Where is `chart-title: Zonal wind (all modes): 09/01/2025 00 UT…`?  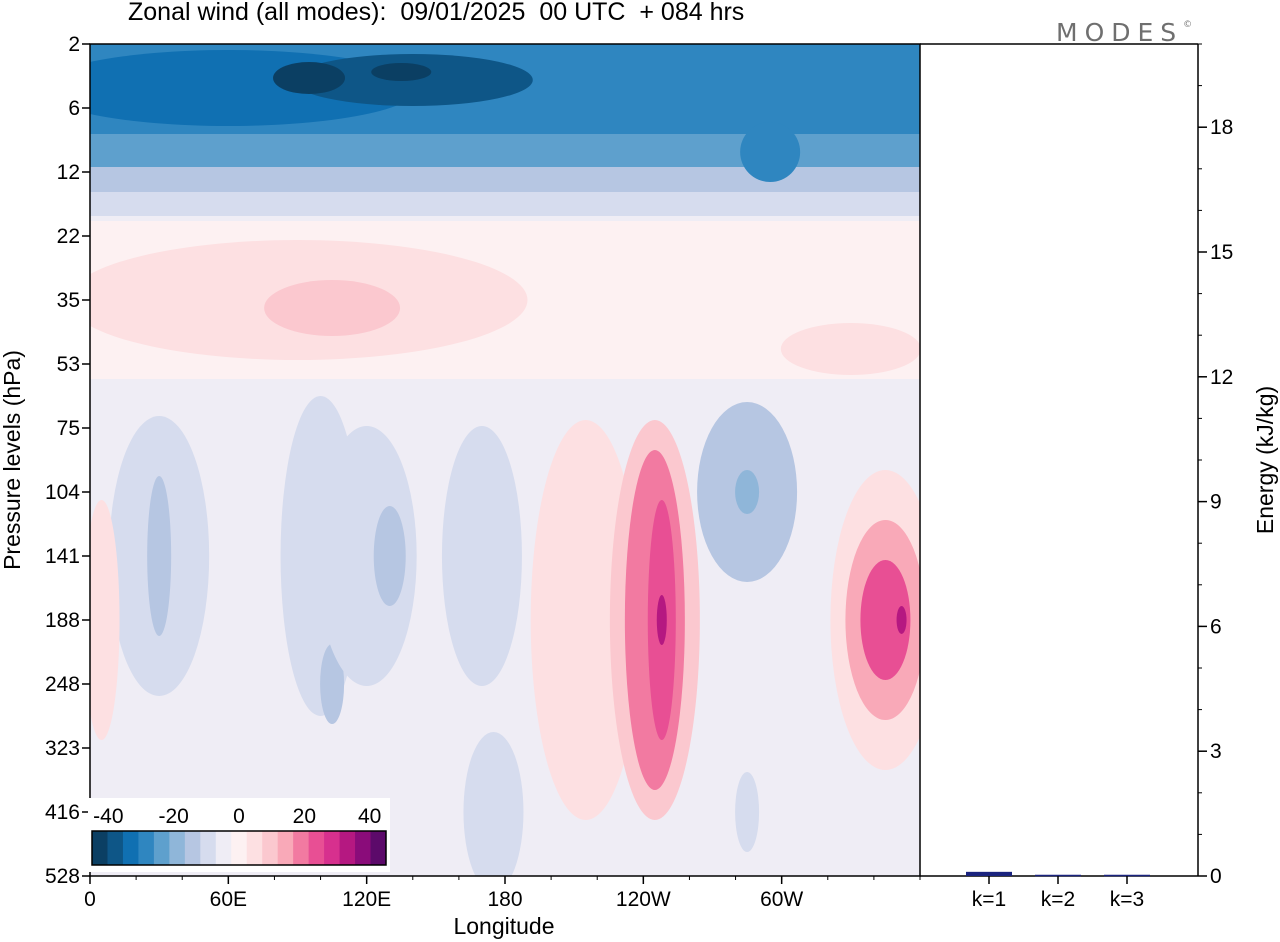
chart-title: Zonal wind (all modes): 09/01/2025 00 UT… is located at coordinates (436, 13).